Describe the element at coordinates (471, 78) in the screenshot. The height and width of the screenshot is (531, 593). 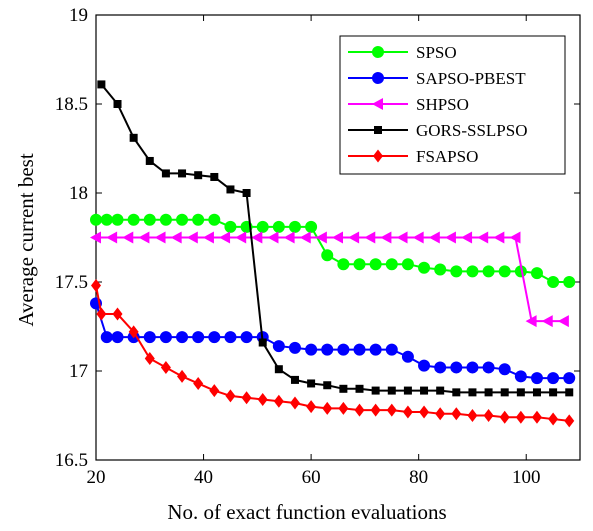
I see `legend-label-sapso-pbest: SAPSO-PBEST` at that location.